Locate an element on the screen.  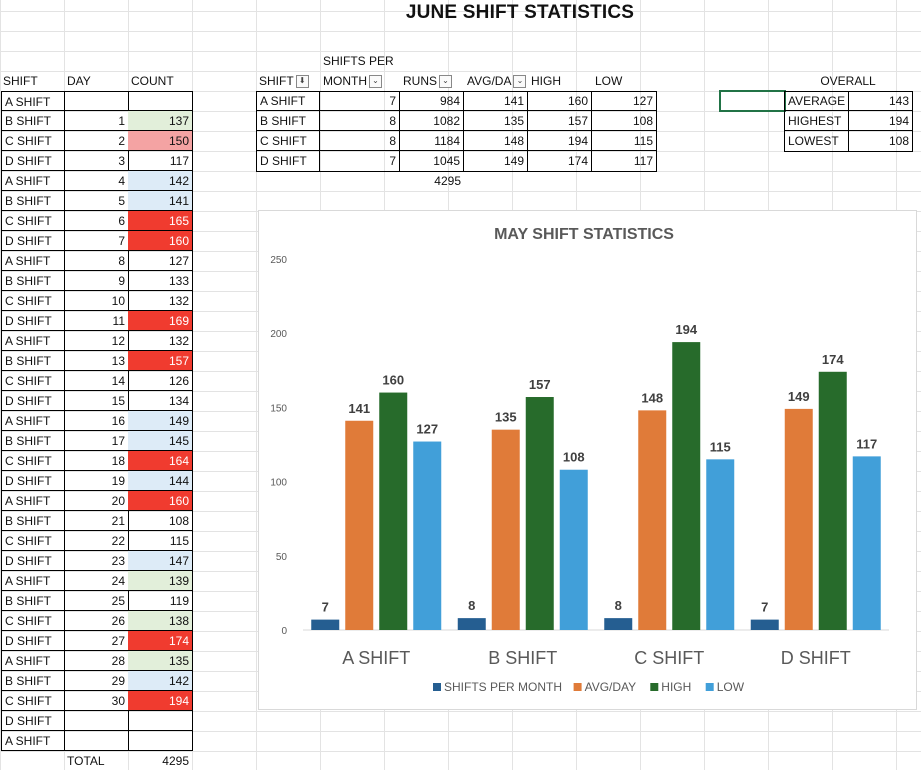
count-cell: 119 is located at coordinates (160, 601).